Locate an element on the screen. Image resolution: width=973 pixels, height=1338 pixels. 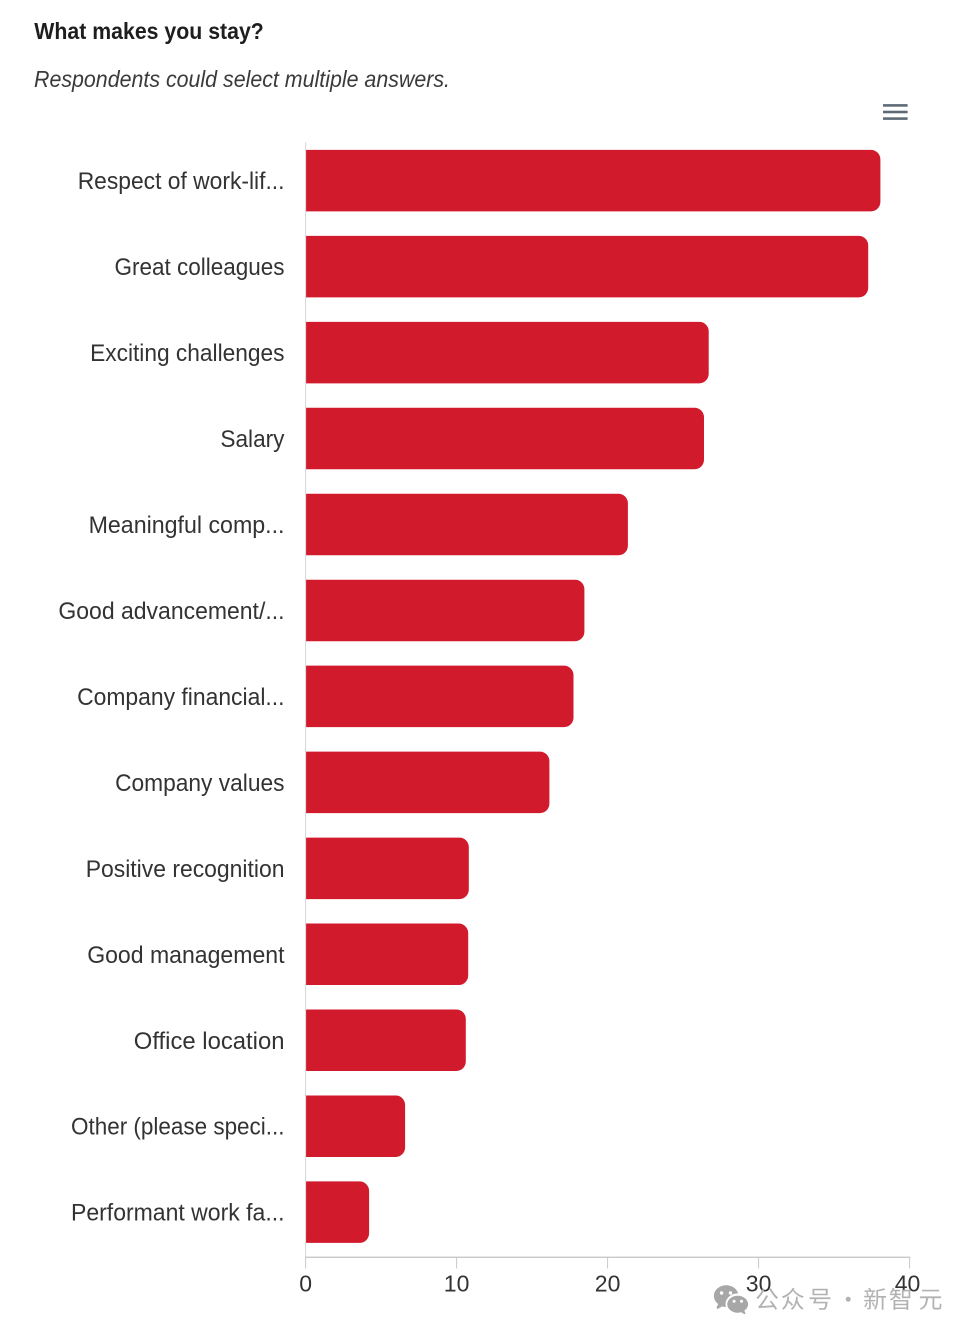
svg-text: Salary is located at coordinates (252, 439).